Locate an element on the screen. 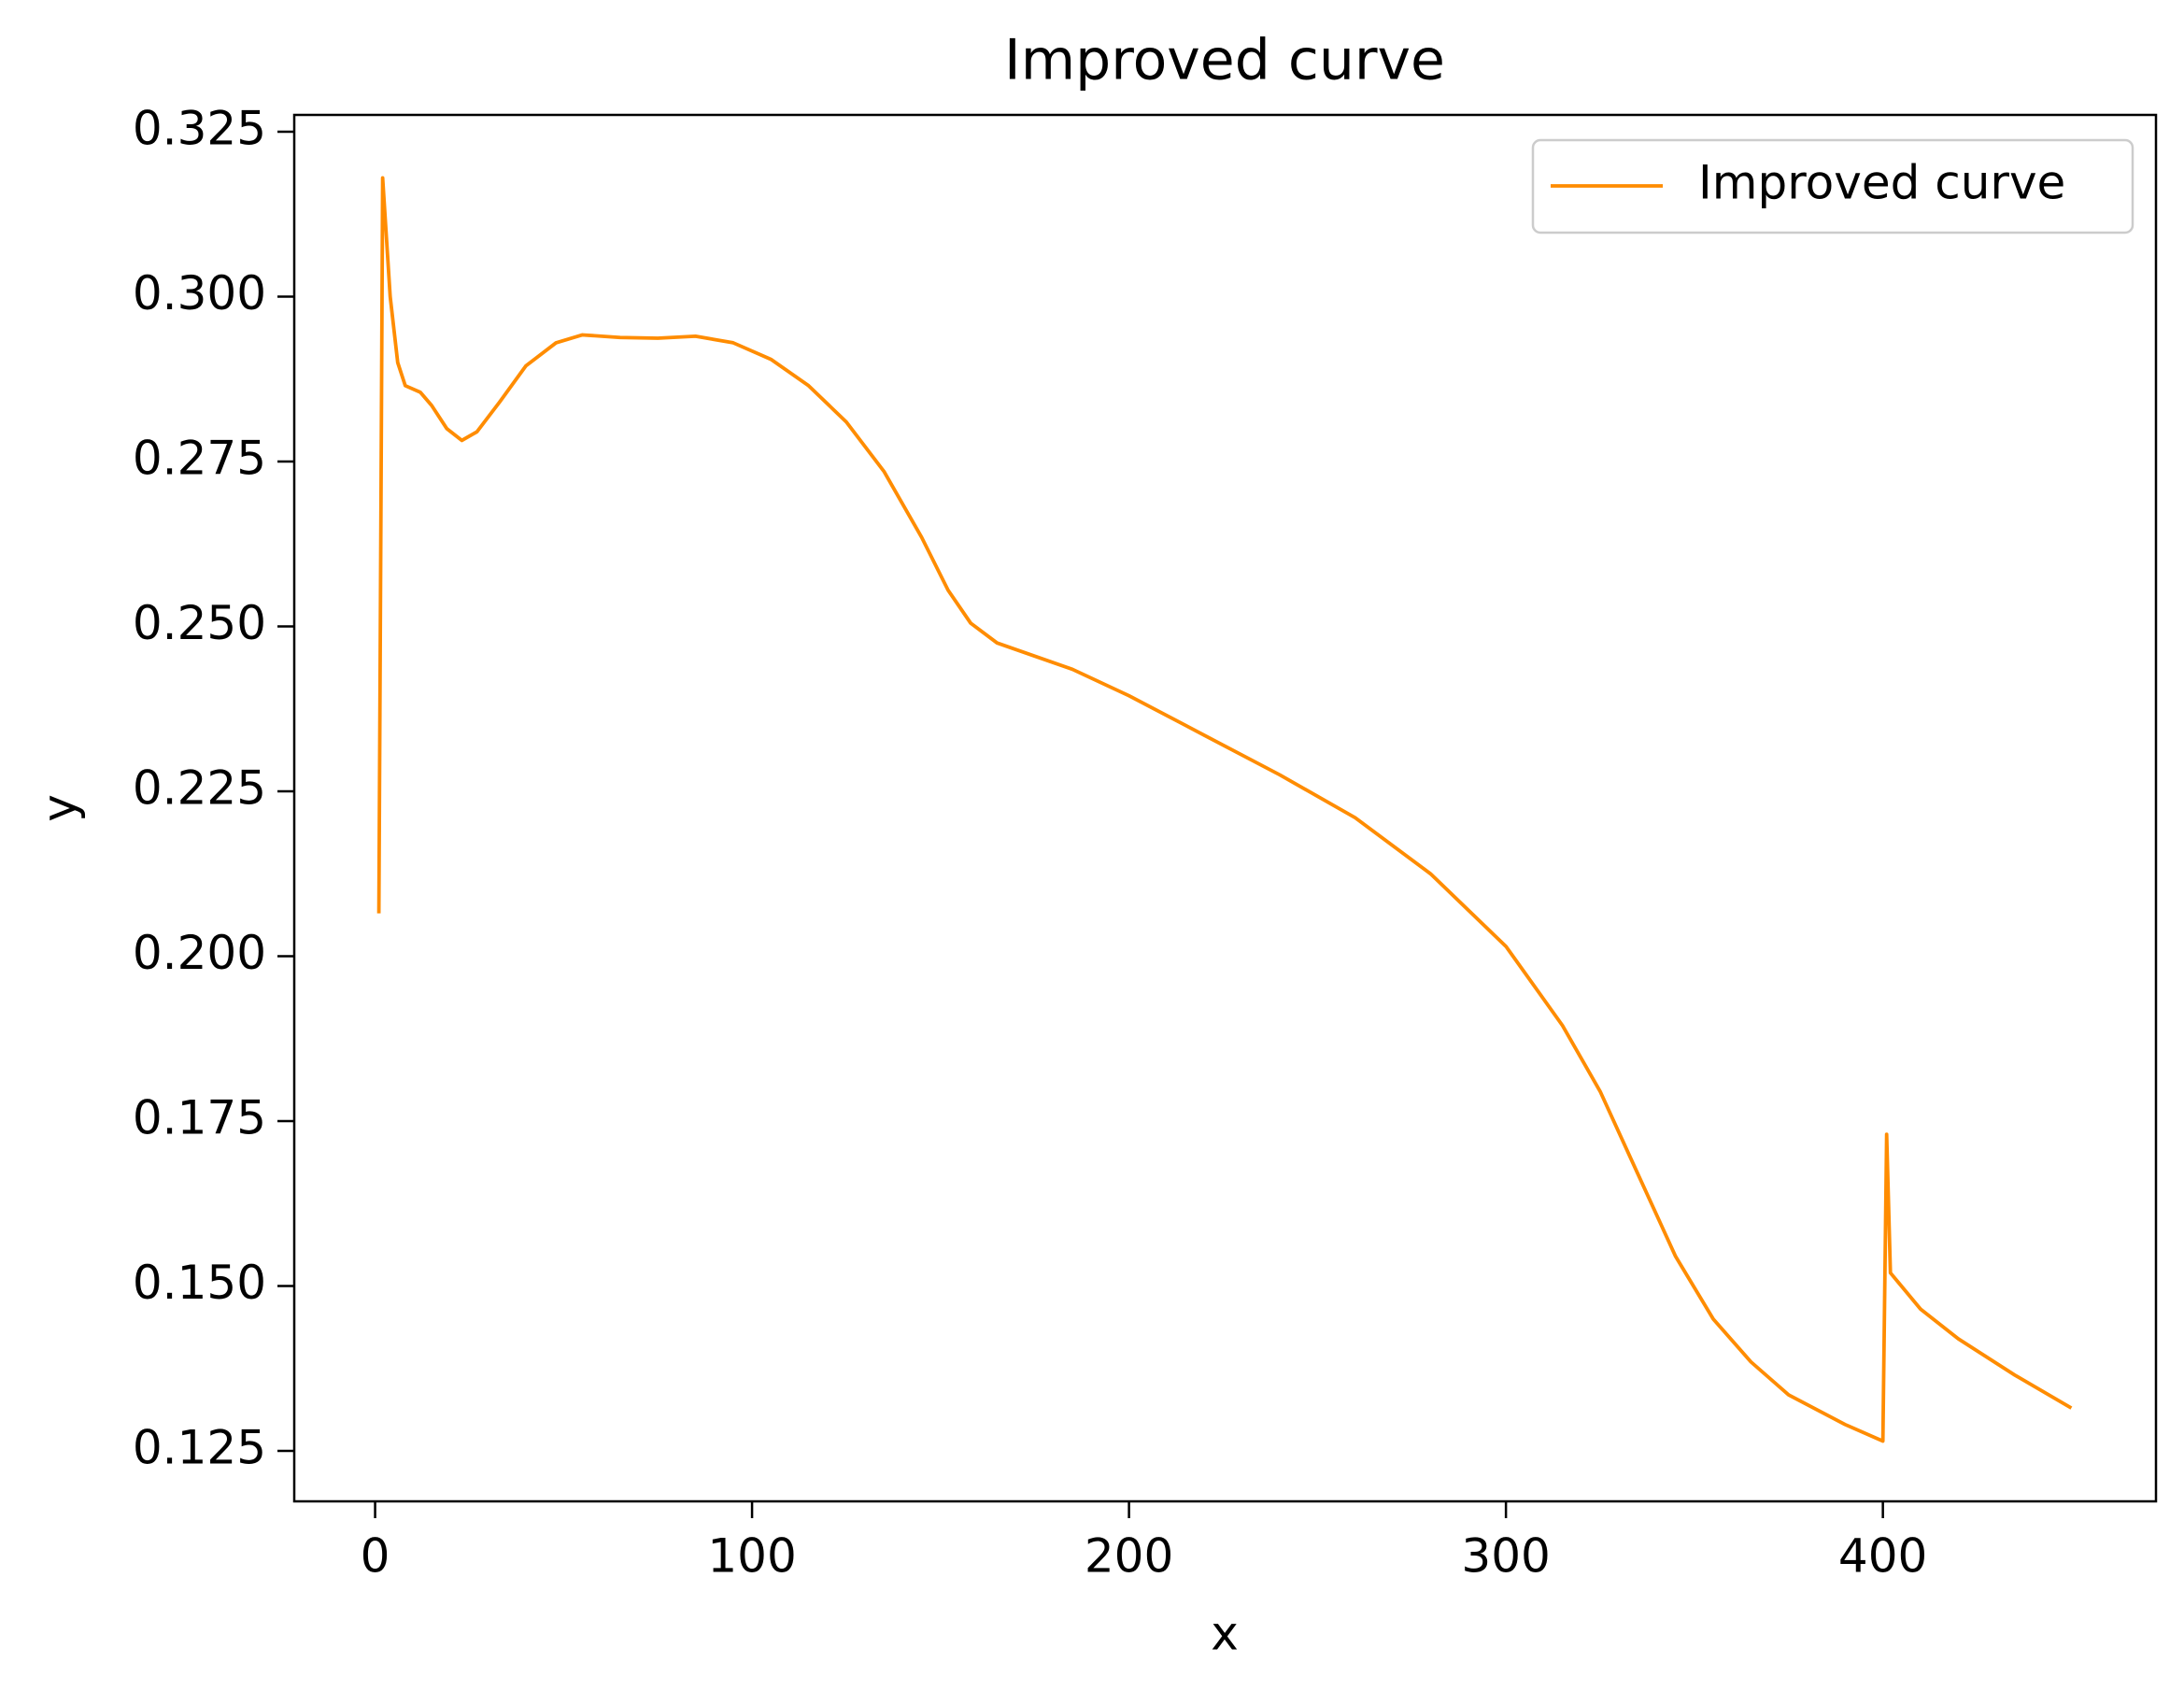 Image resolution: width=2184 pixels, height=1691 pixels. y-axis-label: y is located at coordinates (60, 808).